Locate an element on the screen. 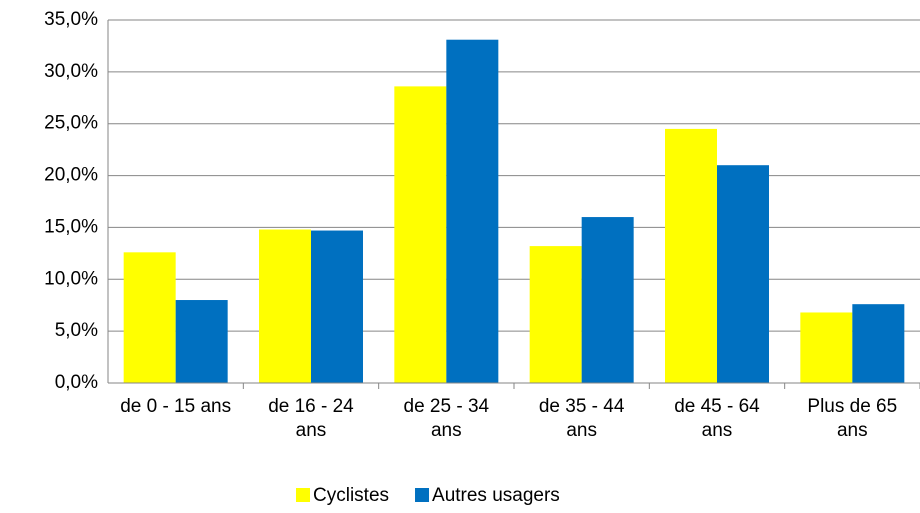 Image resolution: width=920 pixels, height=513 pixels. y-tick-label: 15,0% is located at coordinates (71, 226).